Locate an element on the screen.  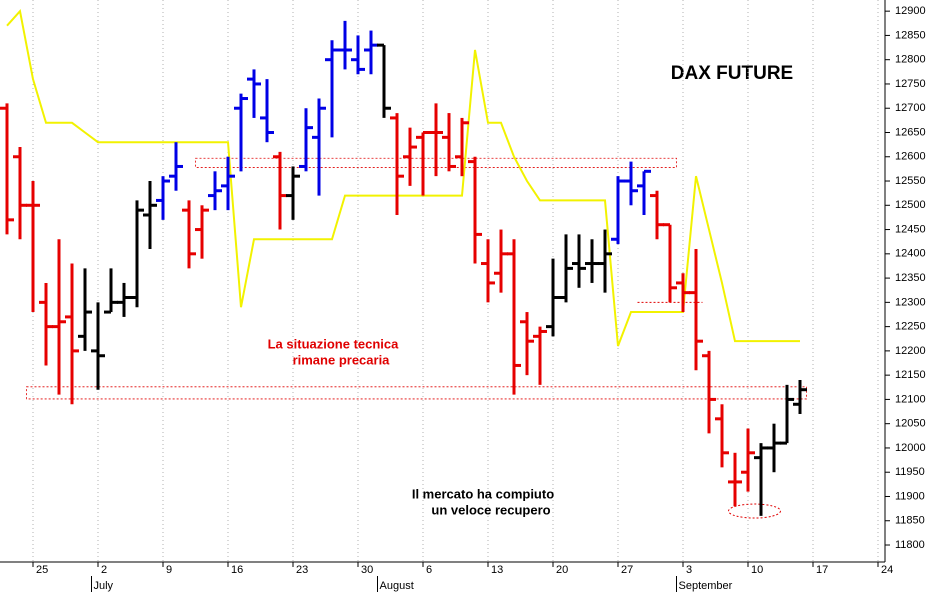
chart-title: DAX FUTURE is located at coordinates (732, 73).